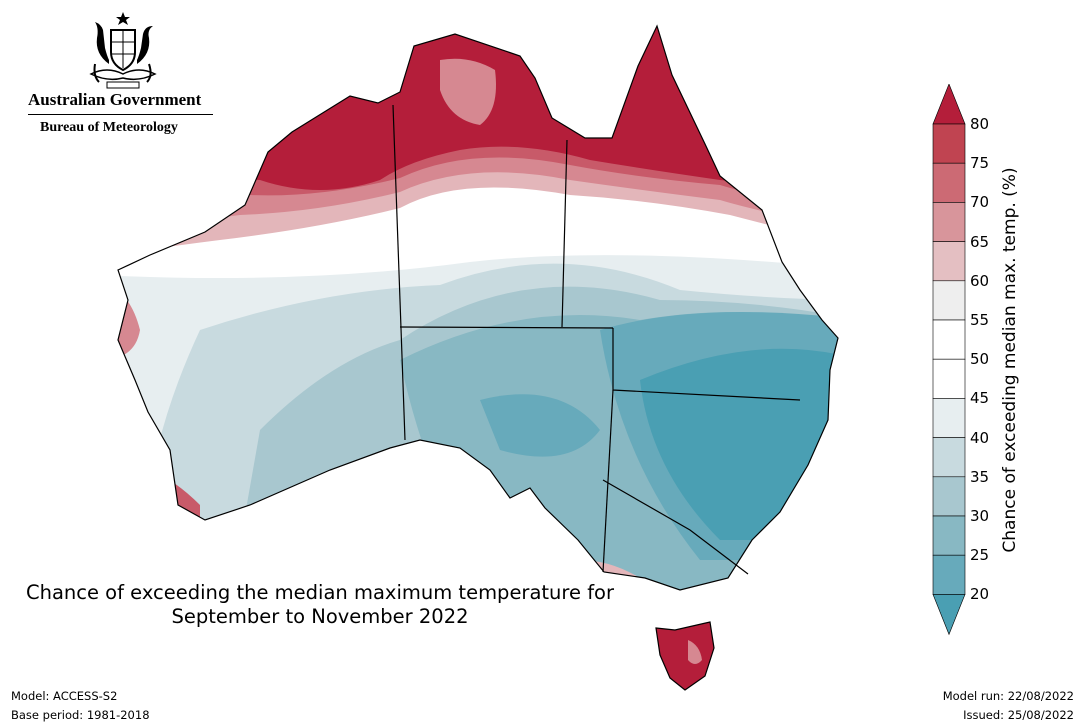 The image size is (1085, 726). Describe the element at coordinates (980, 320) in the screenshot. I see `legend-tick-label: 55` at that location.